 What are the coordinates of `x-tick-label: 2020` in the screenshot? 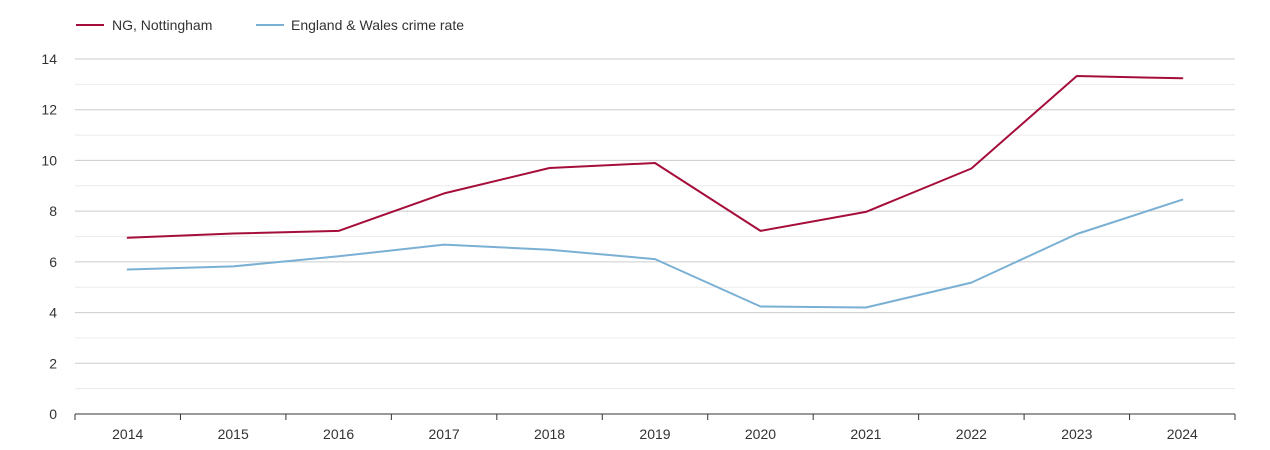 It's located at (760, 434).